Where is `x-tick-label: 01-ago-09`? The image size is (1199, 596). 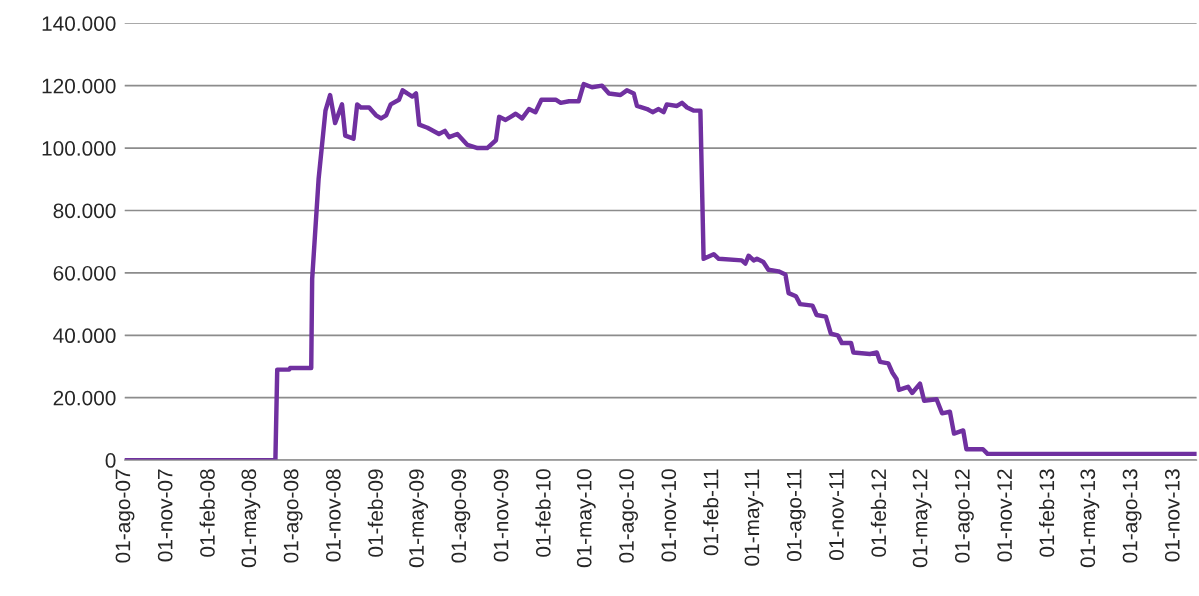
x-tick-label: 01-ago-09 is located at coordinates (461, 516).